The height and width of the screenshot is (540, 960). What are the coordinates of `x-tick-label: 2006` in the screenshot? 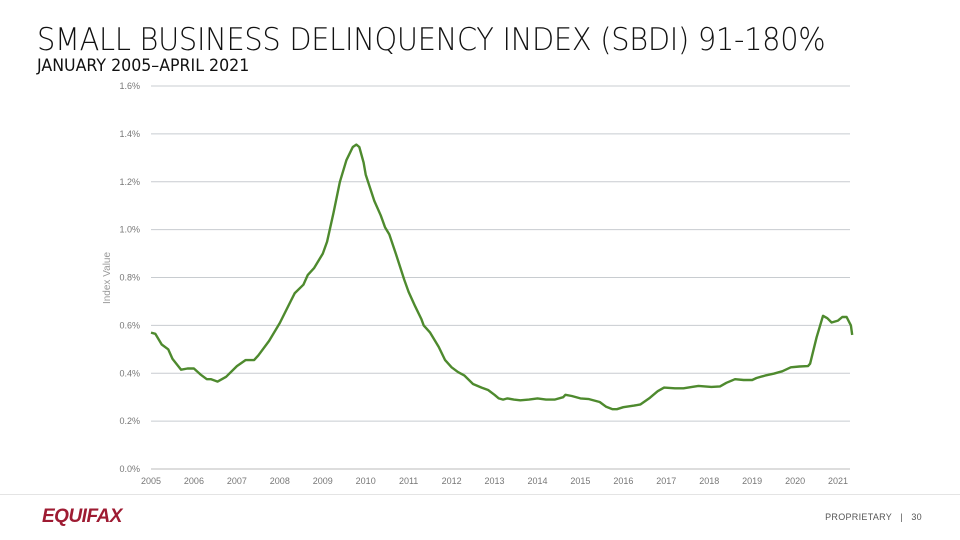 It's located at (194, 481).